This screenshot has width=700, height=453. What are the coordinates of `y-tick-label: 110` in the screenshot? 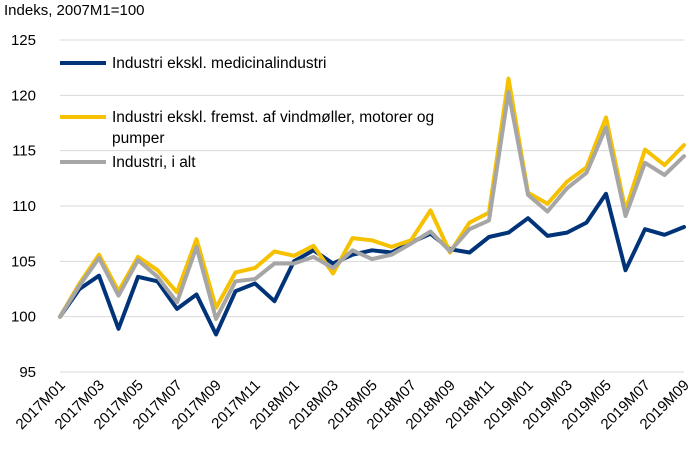 It's located at (24, 206).